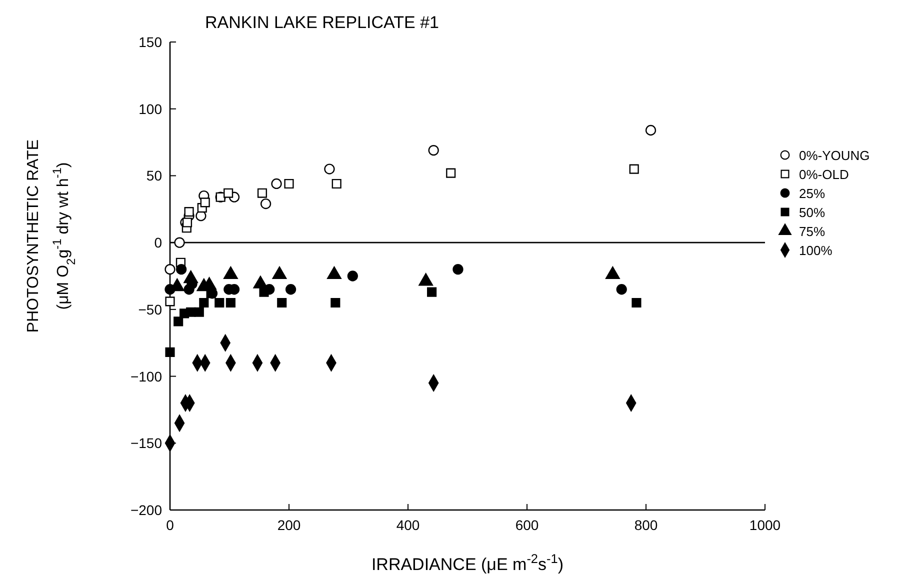 The width and height of the screenshot is (907, 588). What do you see at coordinates (812, 193) in the screenshot?
I see `legend-label: 25%` at bounding box center [812, 193].